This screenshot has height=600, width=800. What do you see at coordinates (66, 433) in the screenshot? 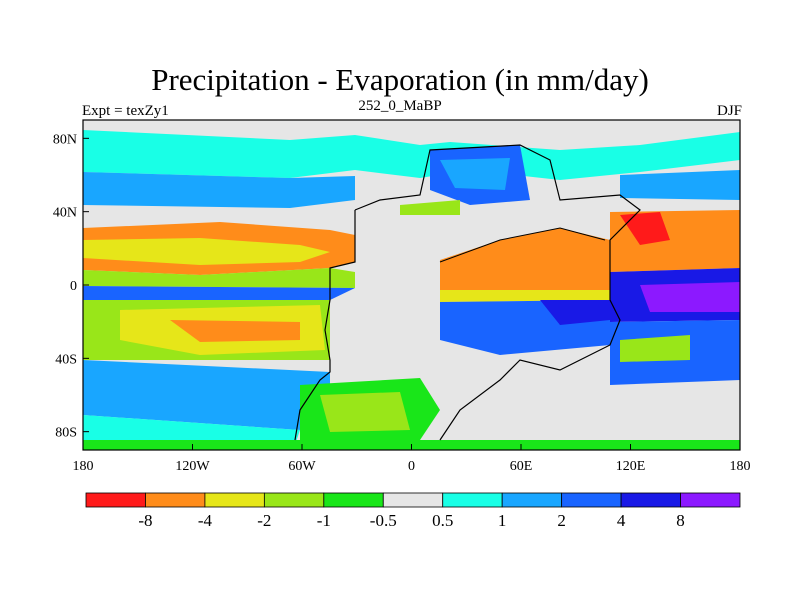
I see `y-tick-label: 80S` at bounding box center [66, 433].